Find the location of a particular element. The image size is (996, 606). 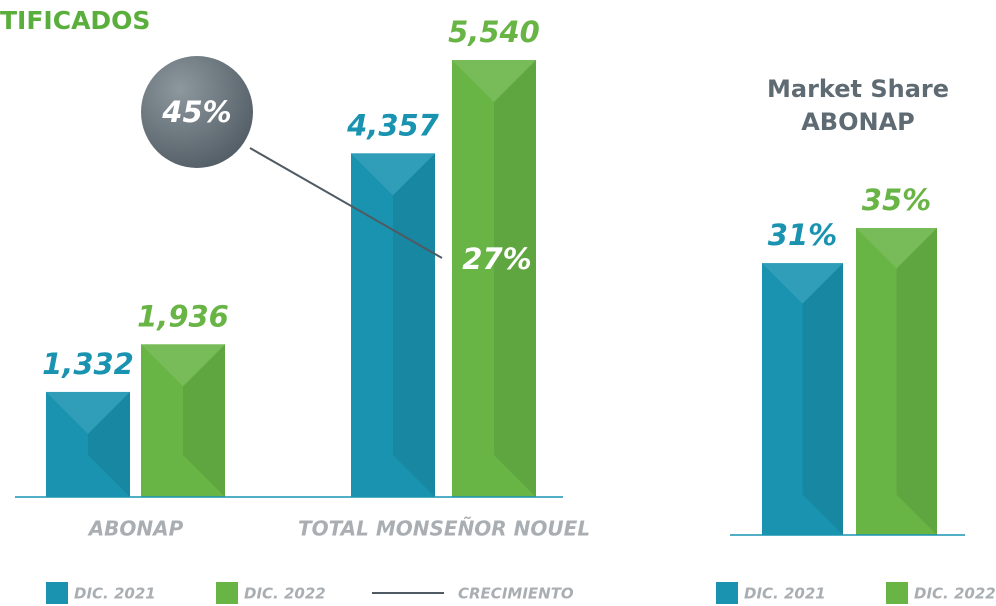

category-label: TOTAL MONSEÑOR NOUEL is located at coordinates (444, 529).